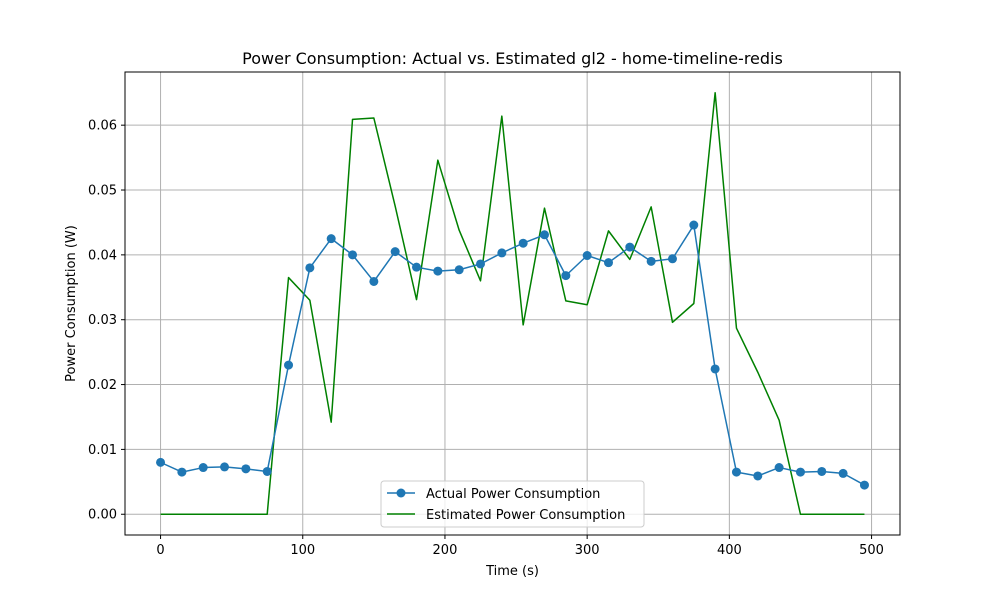 The image size is (1000, 600). What do you see at coordinates (525, 515) in the screenshot?
I see `legend-estimated-label: Estimated Power Consumption` at bounding box center [525, 515].